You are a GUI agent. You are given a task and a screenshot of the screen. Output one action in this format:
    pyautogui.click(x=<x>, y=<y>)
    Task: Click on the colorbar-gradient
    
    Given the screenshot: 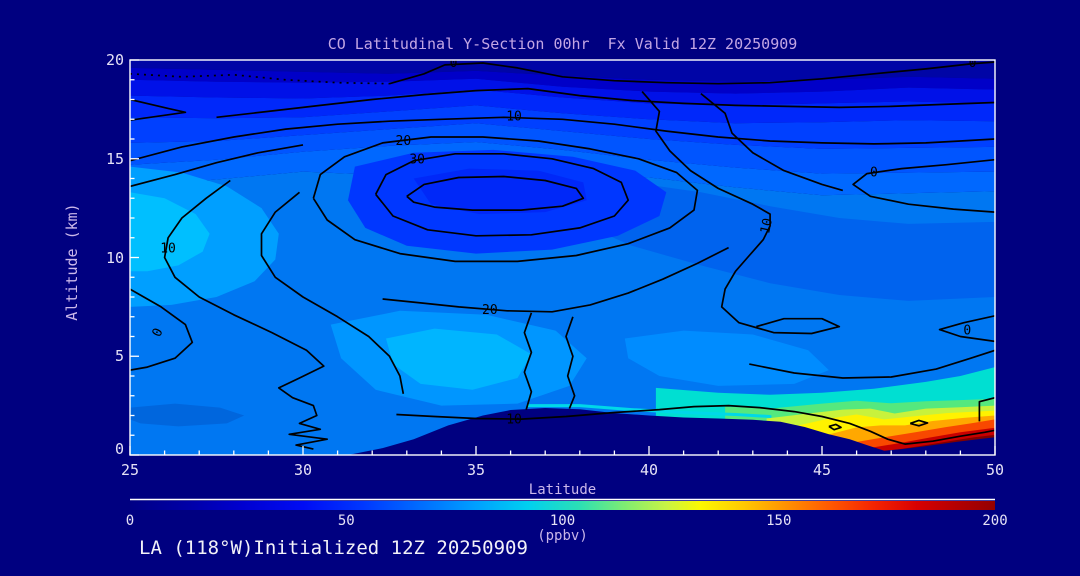 What is the action you would take?
    pyautogui.click(x=562, y=505)
    